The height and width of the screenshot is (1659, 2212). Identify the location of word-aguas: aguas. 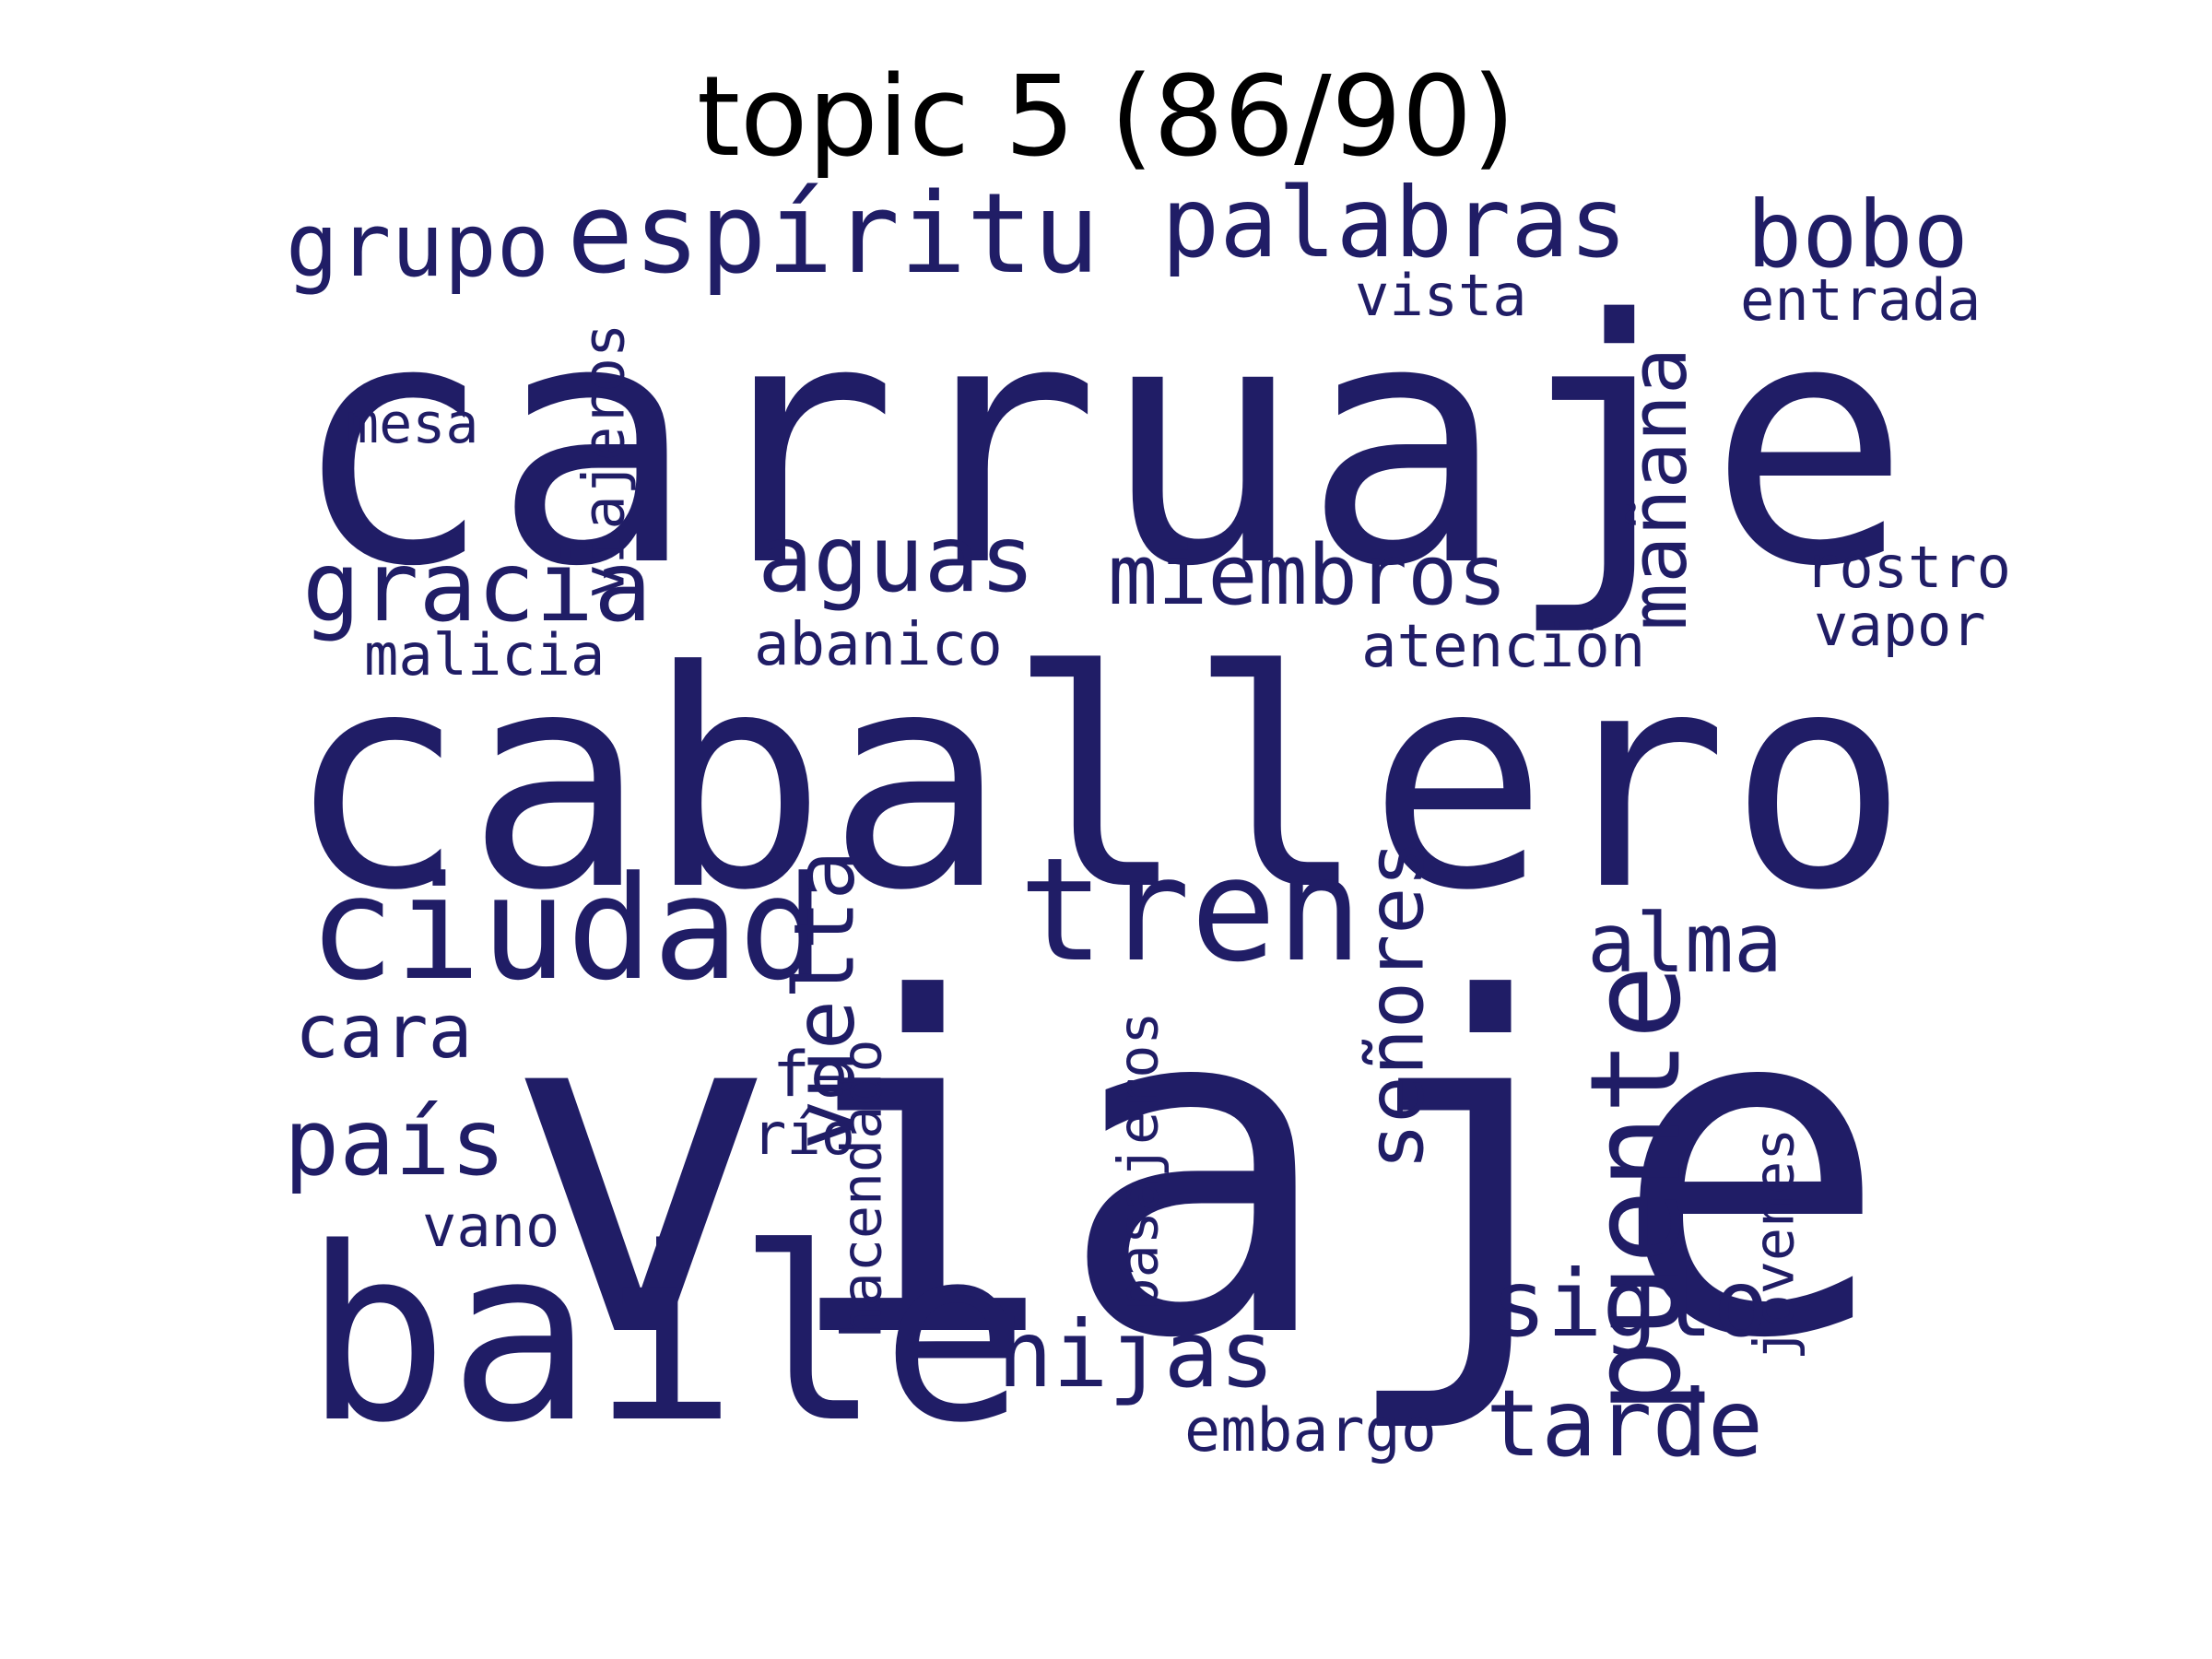
(897, 559).